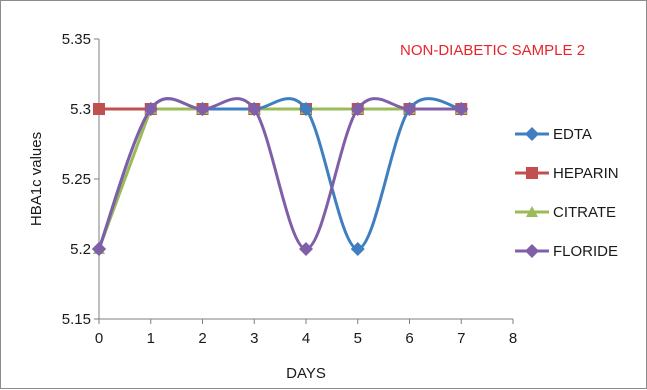  Describe the element at coordinates (492, 50) in the screenshot. I see `chart-title: NON-DIABETIC SAMPLE 2` at that location.